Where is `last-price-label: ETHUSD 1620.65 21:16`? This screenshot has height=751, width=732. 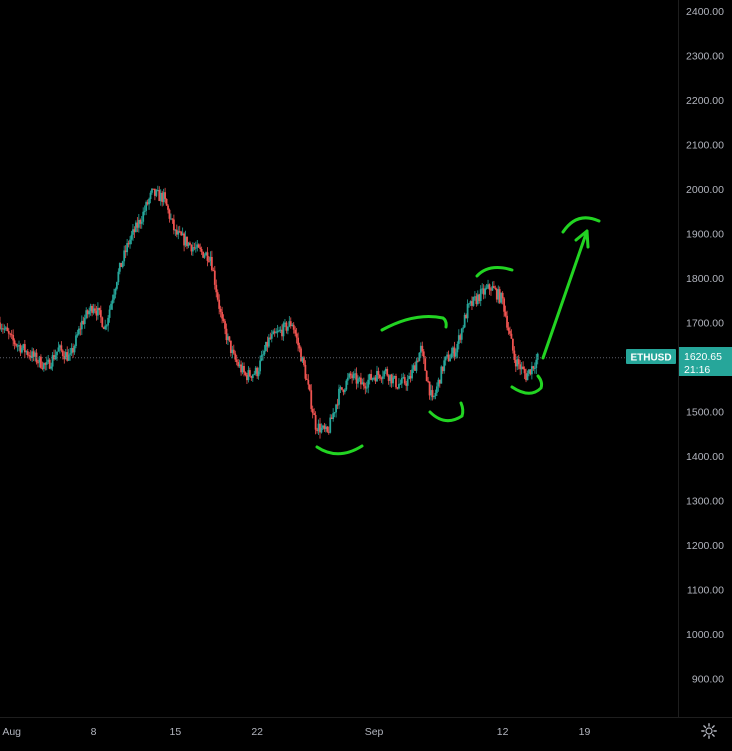 last-price-label: ETHUSD 1620.65 21:16 is located at coordinates (679, 361).